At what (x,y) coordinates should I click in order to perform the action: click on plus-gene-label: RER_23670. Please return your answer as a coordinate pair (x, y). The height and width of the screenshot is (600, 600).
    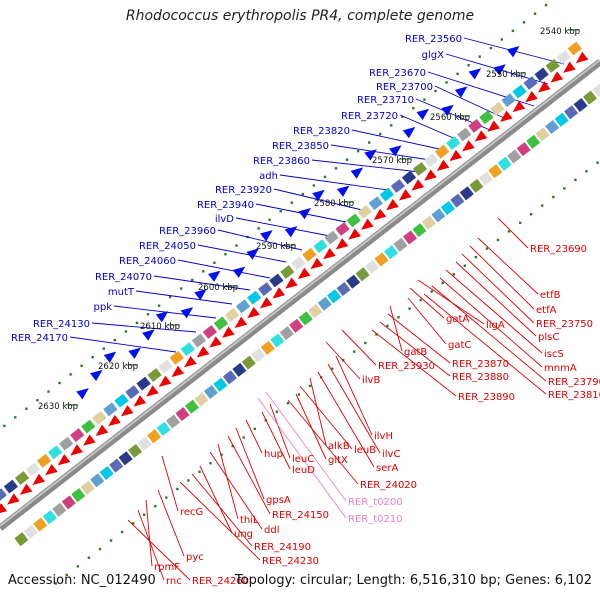
    Looking at the image, I should click on (397, 73).